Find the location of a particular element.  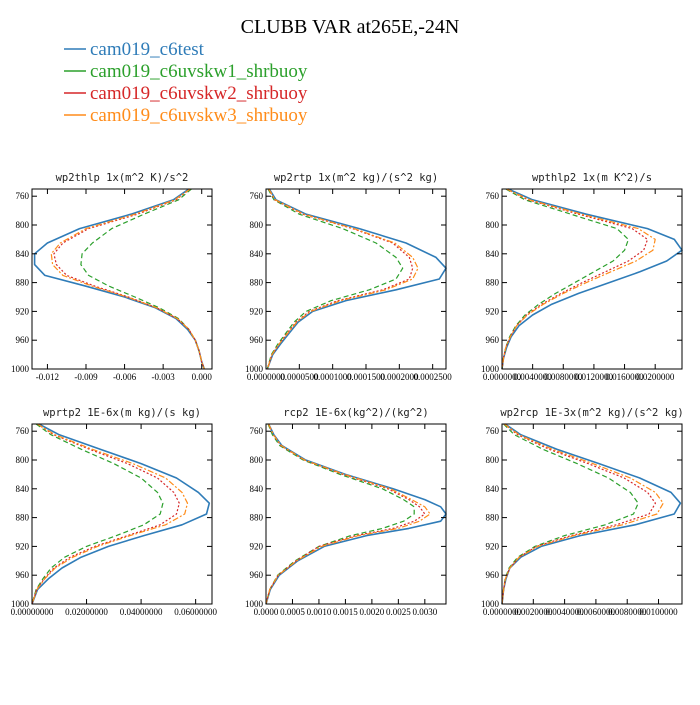

x-tick-label: 0.0025 is located at coordinates (398, 612).